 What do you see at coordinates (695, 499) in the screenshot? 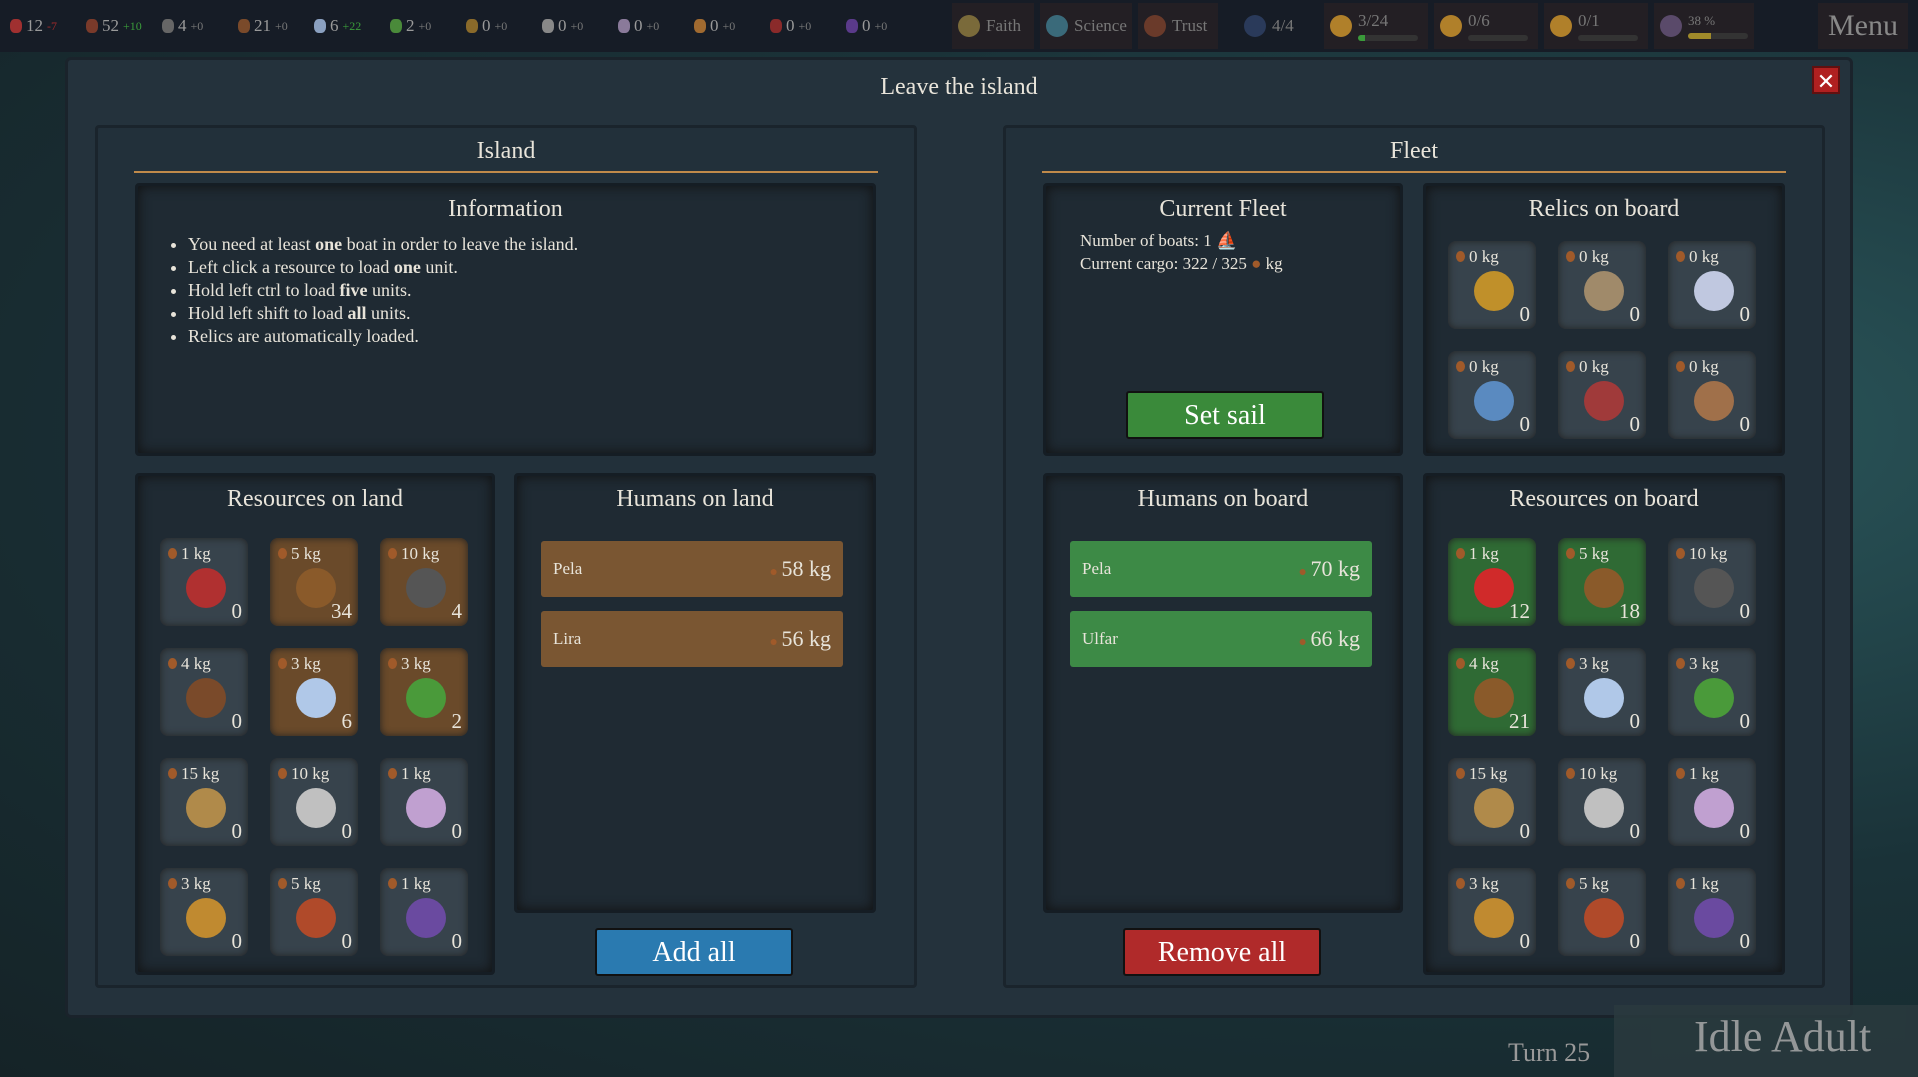
I see `humans-on-land-title: Humans on land` at bounding box center [695, 499].